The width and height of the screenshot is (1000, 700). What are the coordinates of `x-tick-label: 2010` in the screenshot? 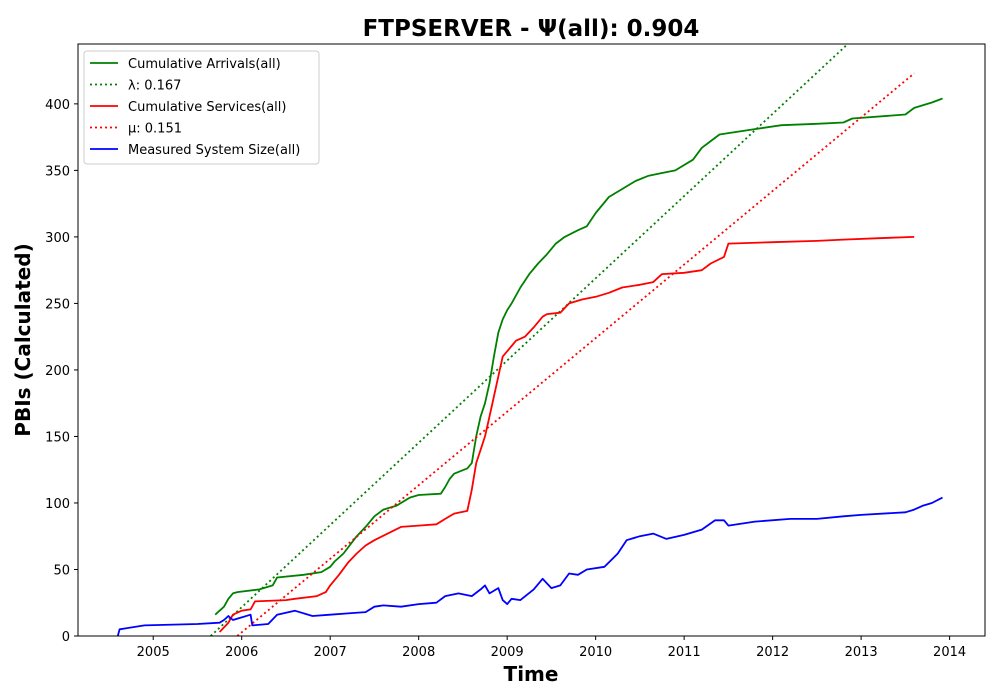 It's located at (595, 652).